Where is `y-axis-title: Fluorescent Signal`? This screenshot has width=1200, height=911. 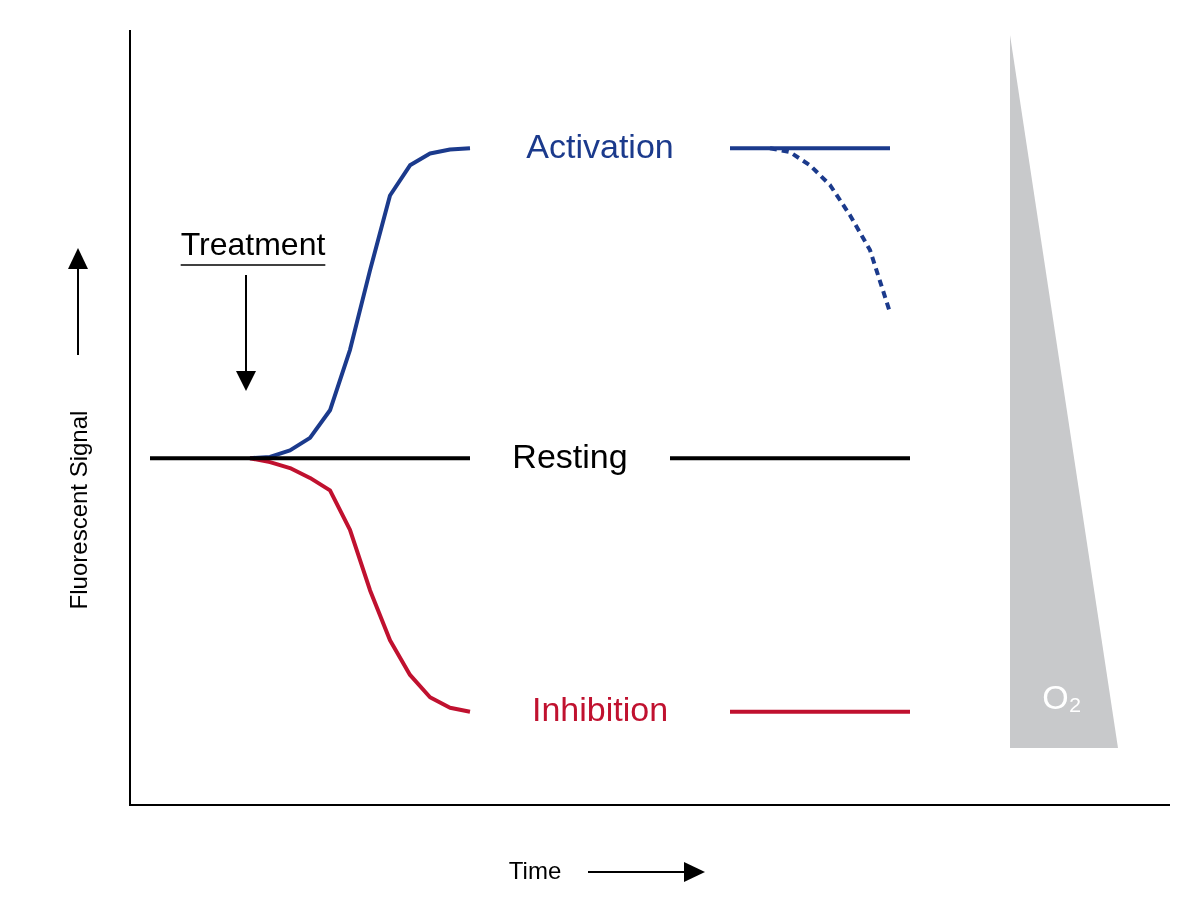
y-axis-title: Fluorescent Signal is located at coordinates (78, 510).